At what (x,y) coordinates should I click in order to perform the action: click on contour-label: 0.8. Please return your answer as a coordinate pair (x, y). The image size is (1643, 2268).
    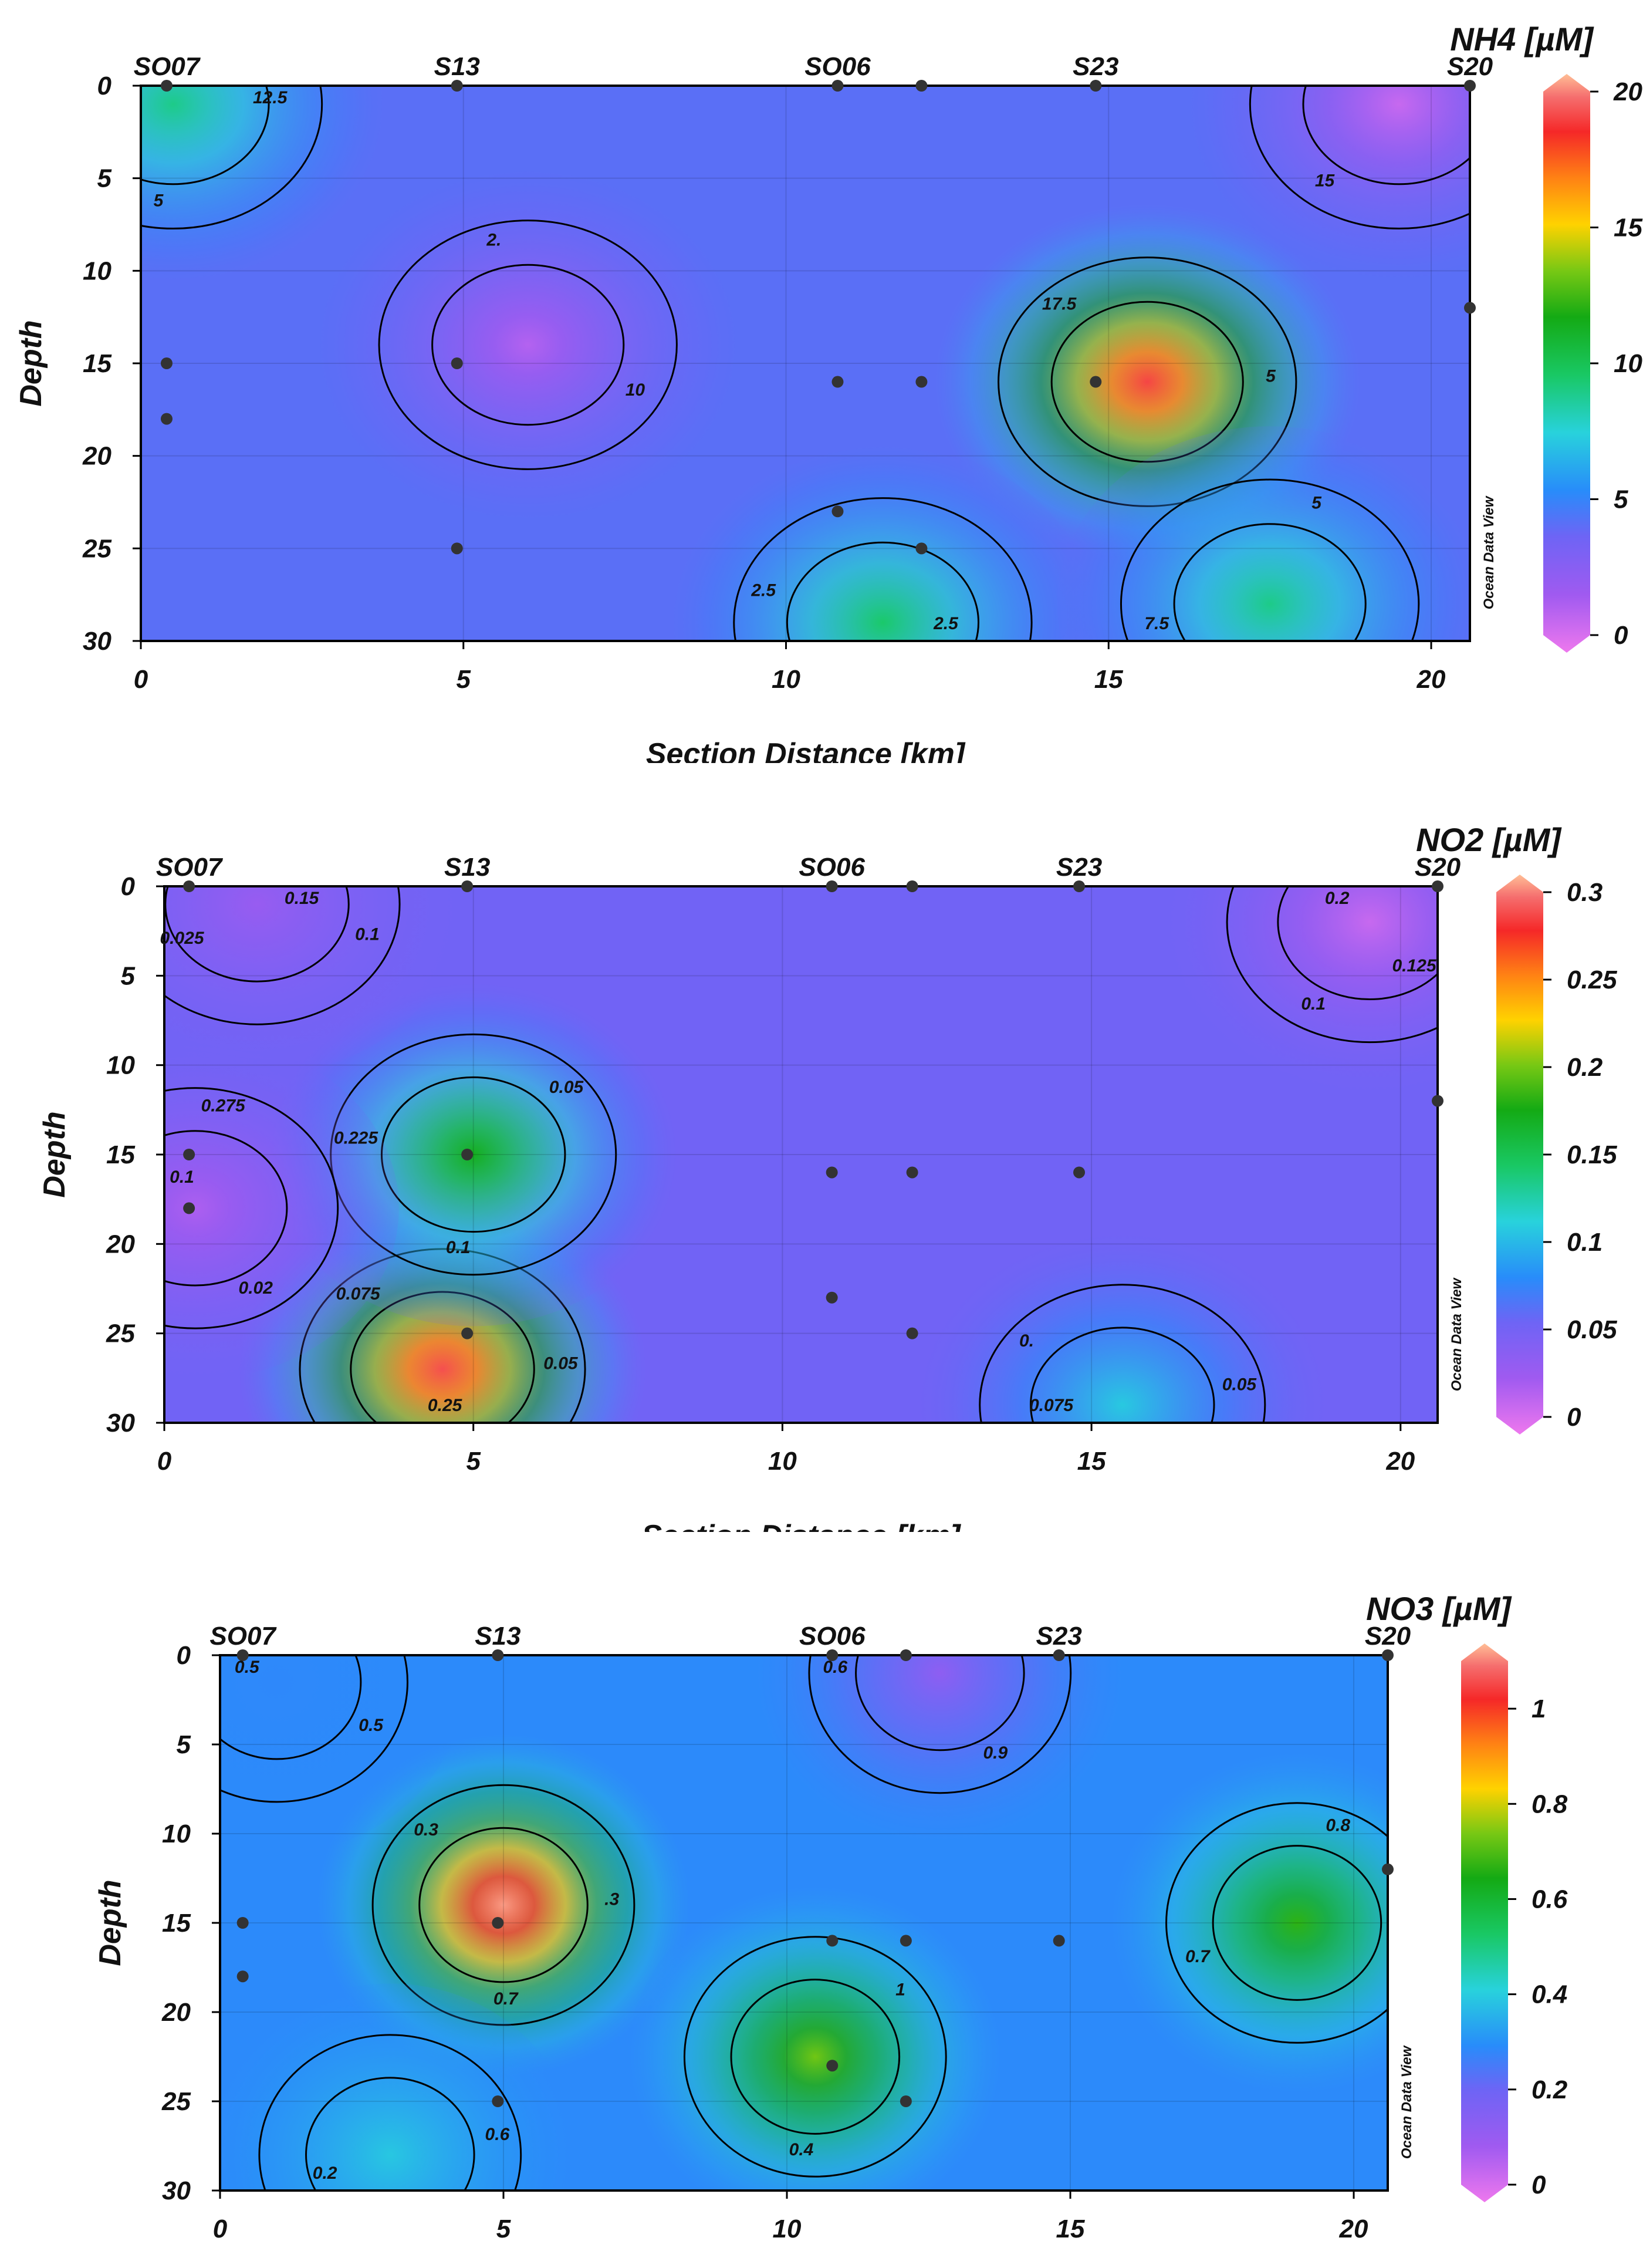
    Looking at the image, I should click on (1338, 1825).